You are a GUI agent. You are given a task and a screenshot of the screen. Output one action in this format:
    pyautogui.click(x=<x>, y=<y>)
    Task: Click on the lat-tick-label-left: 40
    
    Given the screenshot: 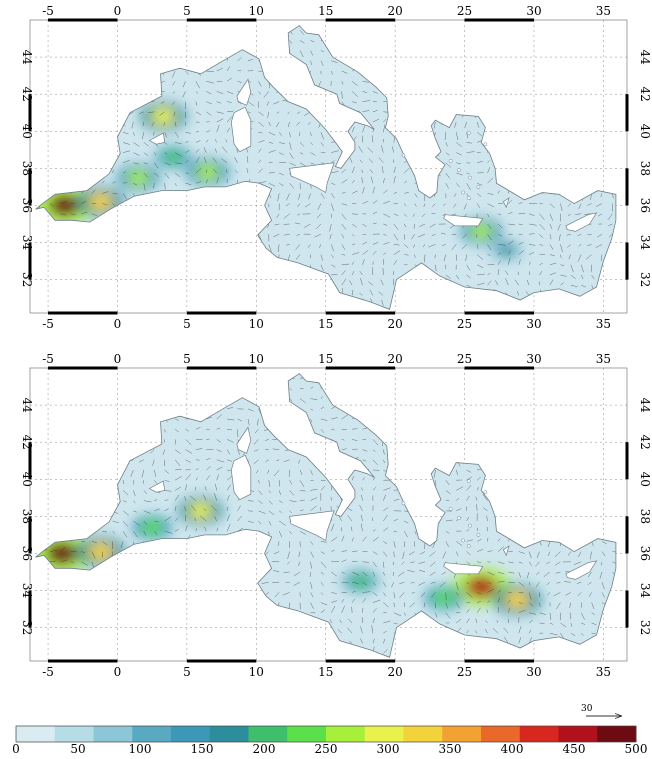 What is the action you would take?
    pyautogui.click(x=27, y=479)
    